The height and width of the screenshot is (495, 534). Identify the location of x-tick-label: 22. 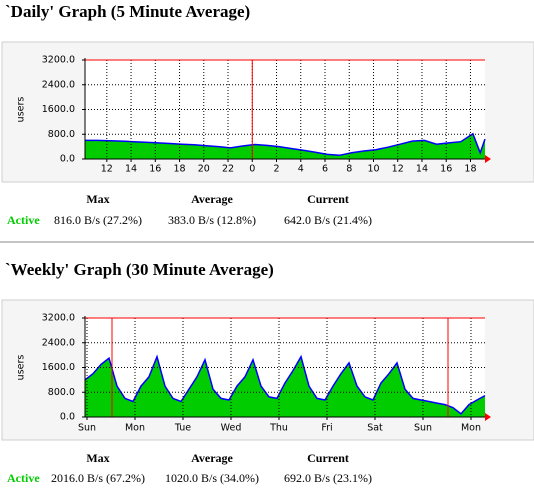
(228, 169).